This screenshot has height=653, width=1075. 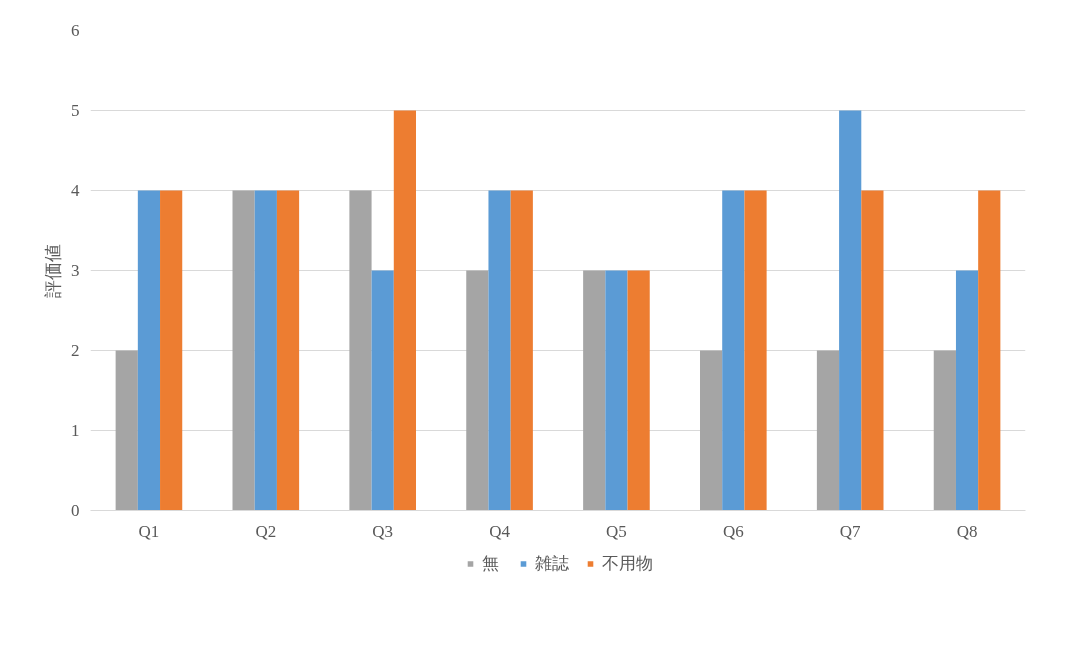 What do you see at coordinates (75, 350) in the screenshot?
I see `y-tick-label: 2` at bounding box center [75, 350].